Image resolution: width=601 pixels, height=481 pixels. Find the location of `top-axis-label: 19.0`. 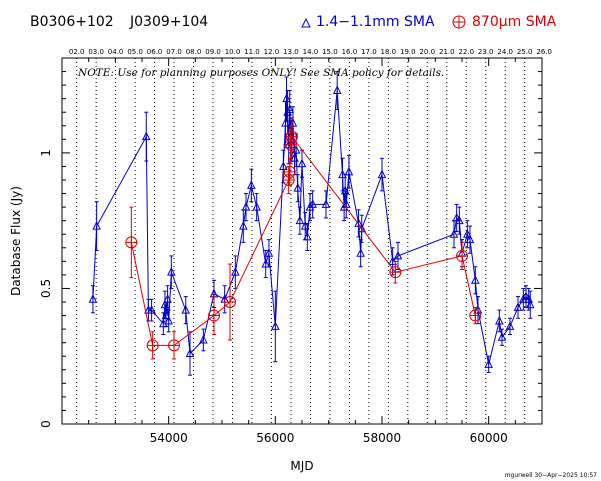

top-axis-label: 19.0 is located at coordinates (408, 52).